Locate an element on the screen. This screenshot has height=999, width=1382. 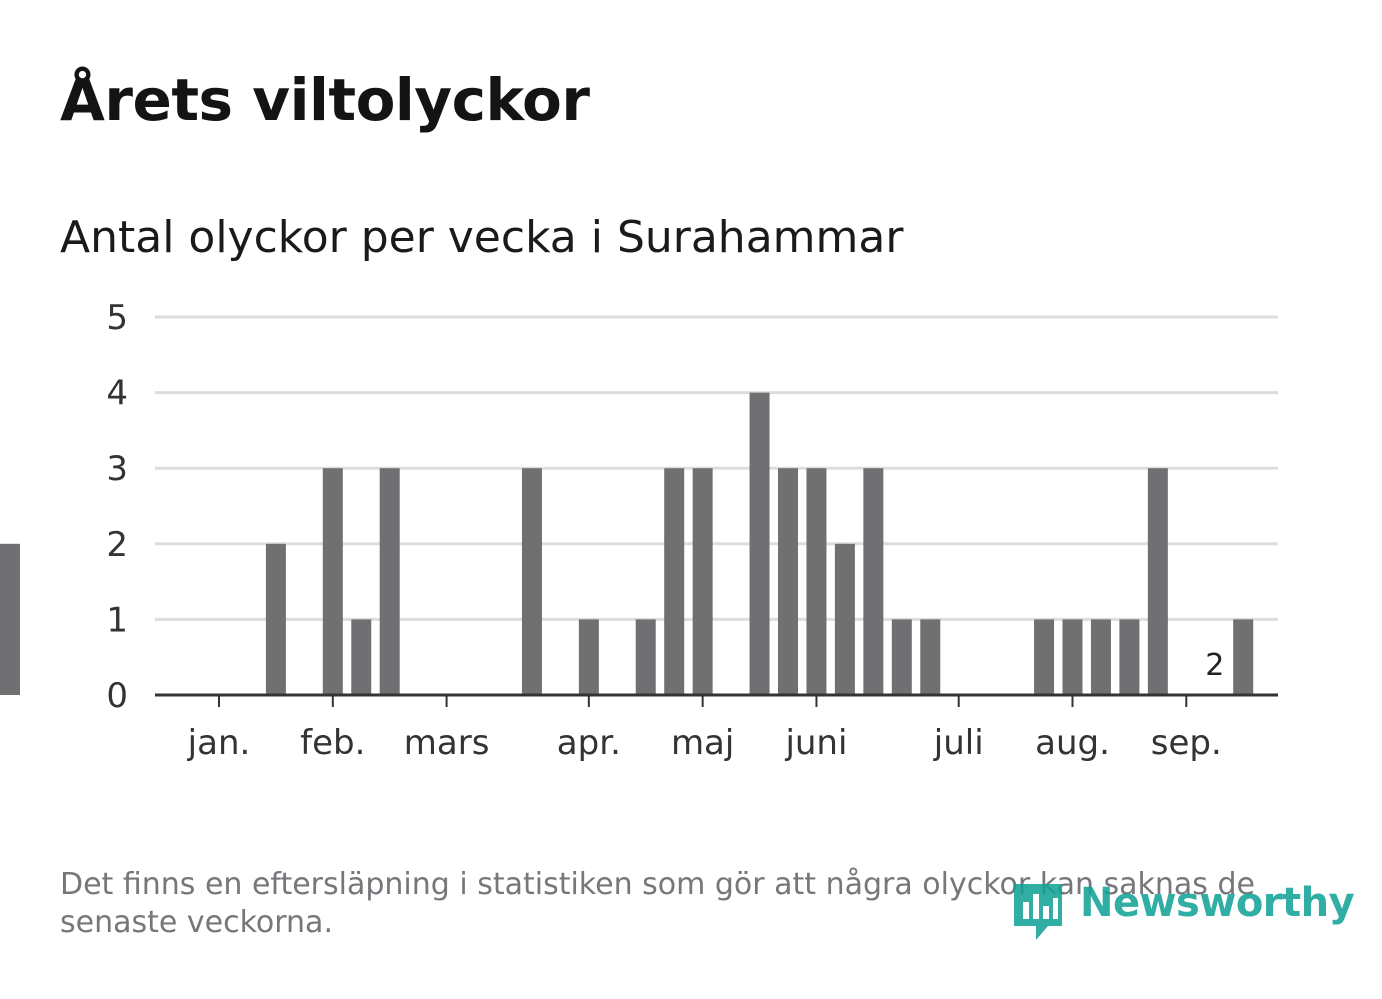
brand-logo: Newsworthy is located at coordinates (1182, 911).